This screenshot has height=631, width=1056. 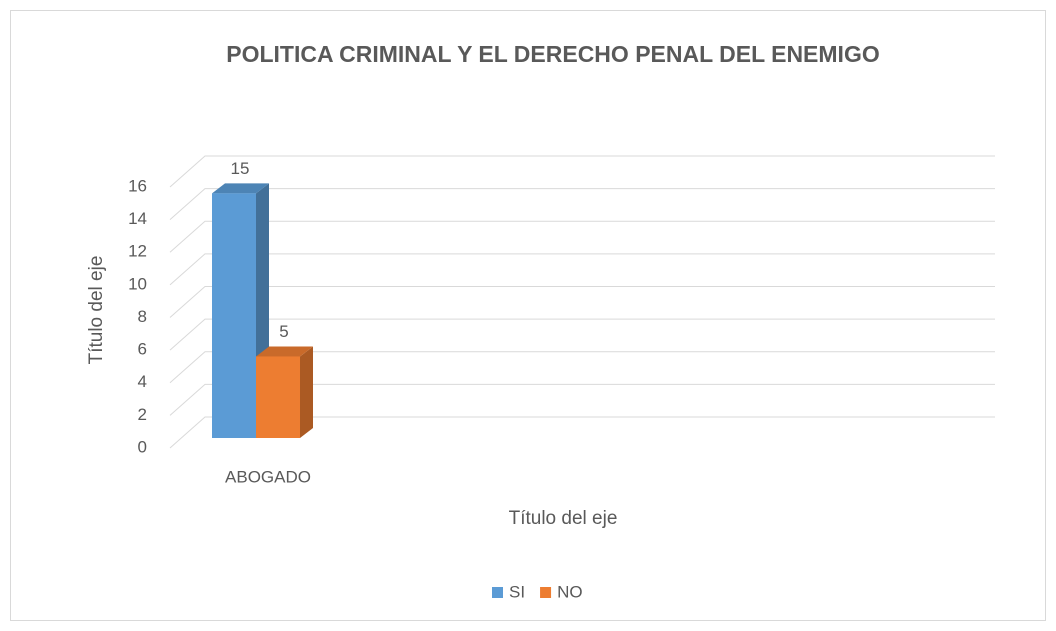 I want to click on legend-label: NO, so click(x=570, y=591).